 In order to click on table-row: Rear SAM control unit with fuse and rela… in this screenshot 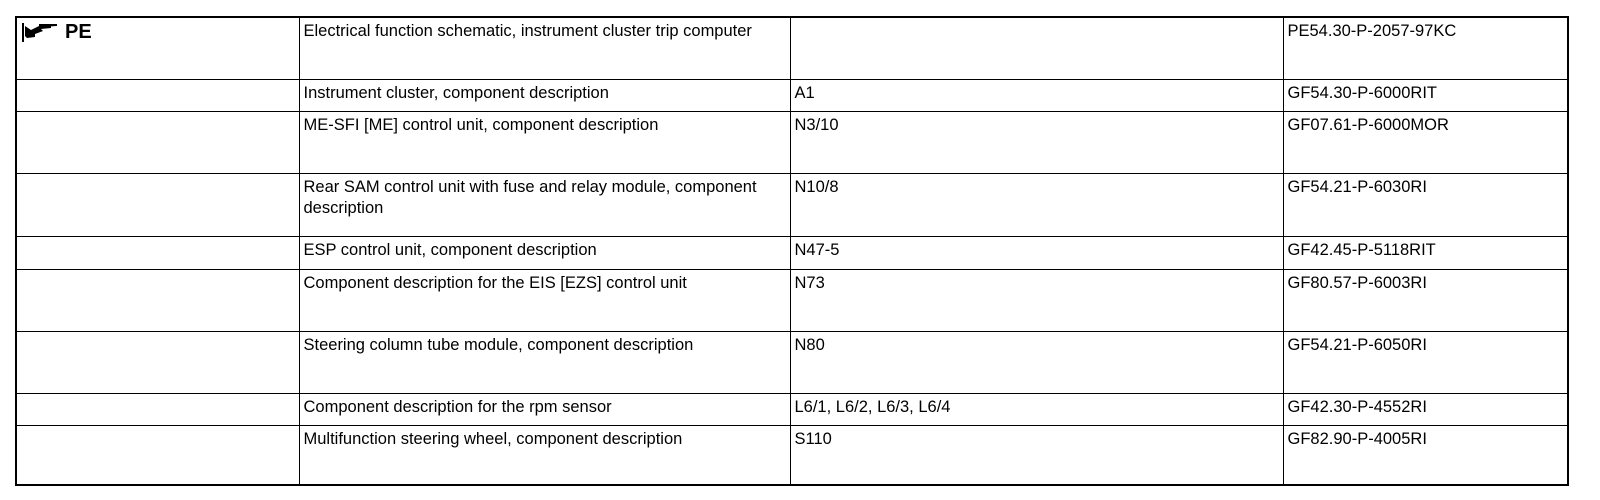, I will do `click(792, 204)`.